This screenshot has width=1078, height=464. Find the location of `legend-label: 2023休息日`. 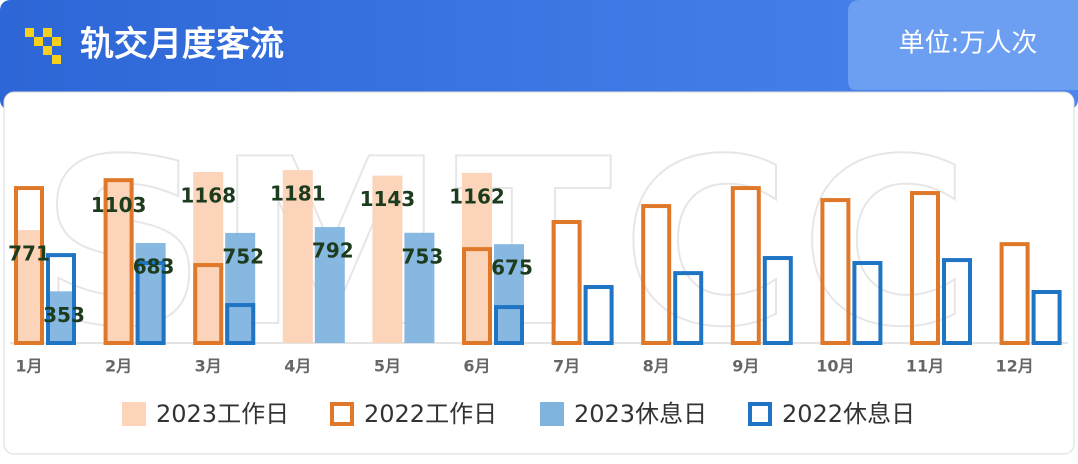

legend-label: 2023休息日 is located at coordinates (640, 414).